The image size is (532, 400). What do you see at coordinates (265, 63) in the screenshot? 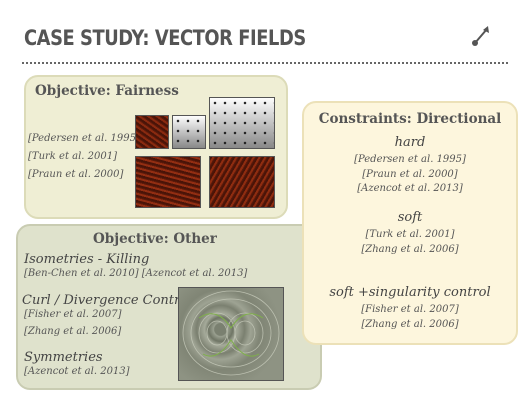
I see `title-divider` at bounding box center [265, 63].